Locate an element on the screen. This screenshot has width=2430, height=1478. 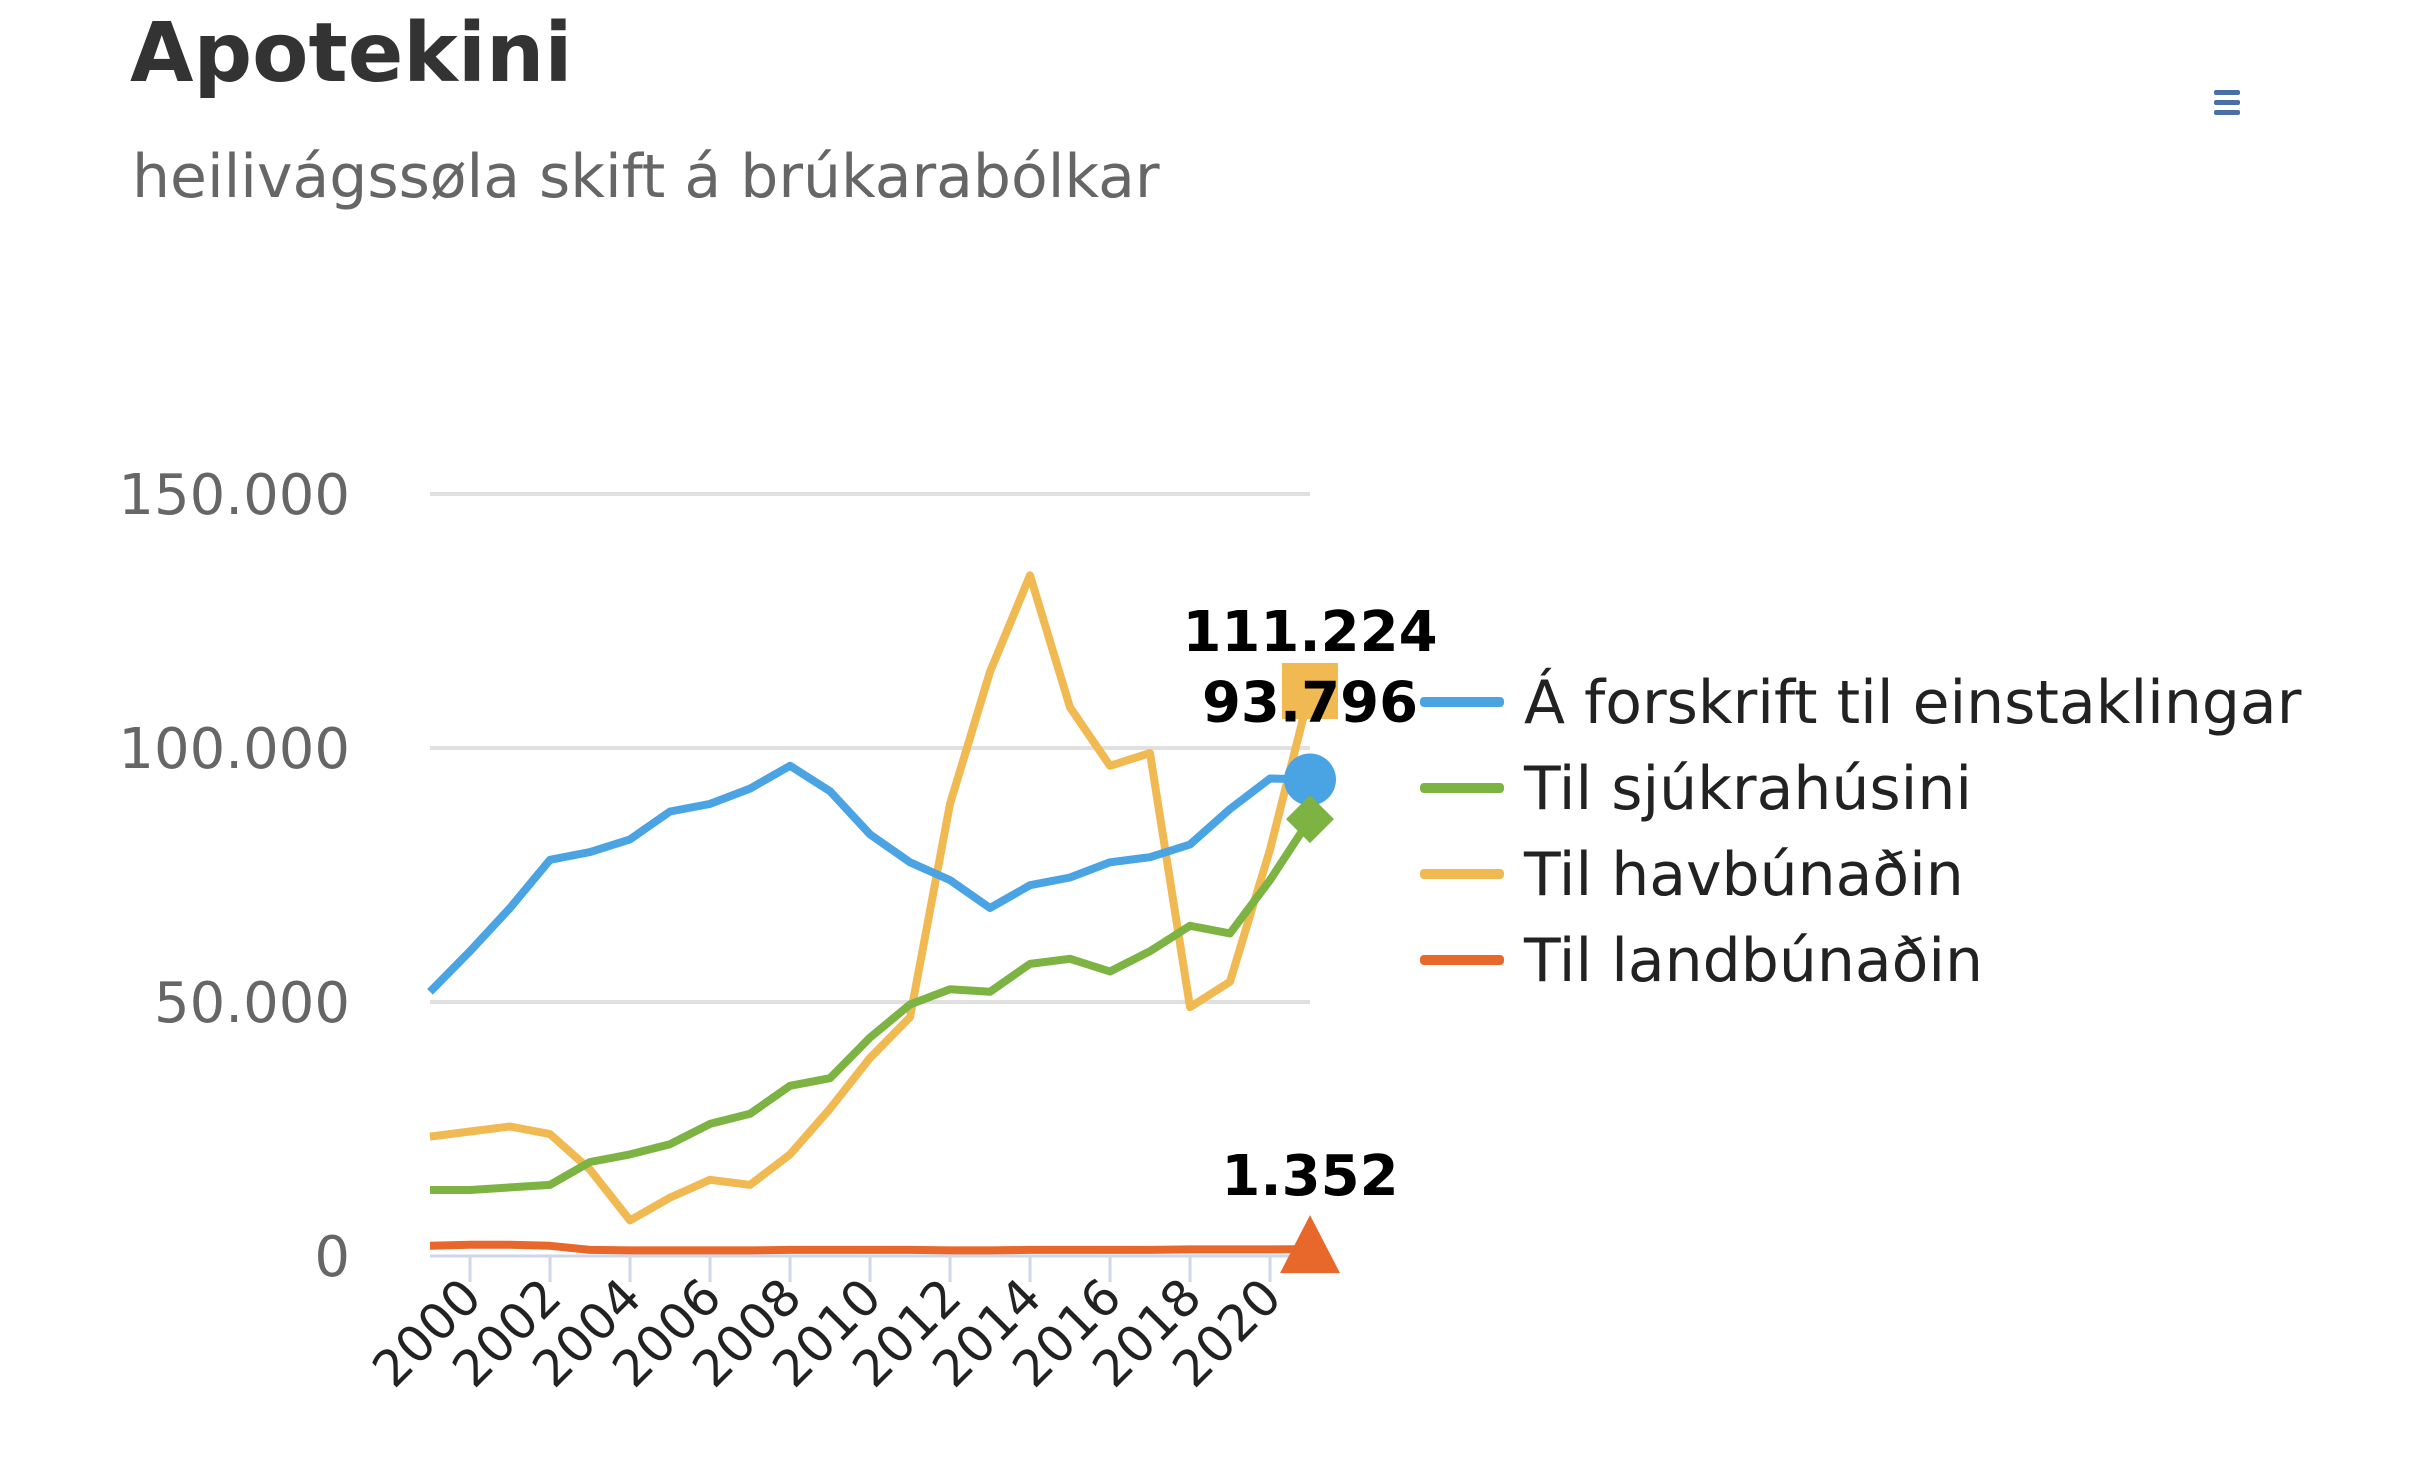
y-tick-label: 100.000 is located at coordinates (234, 749).